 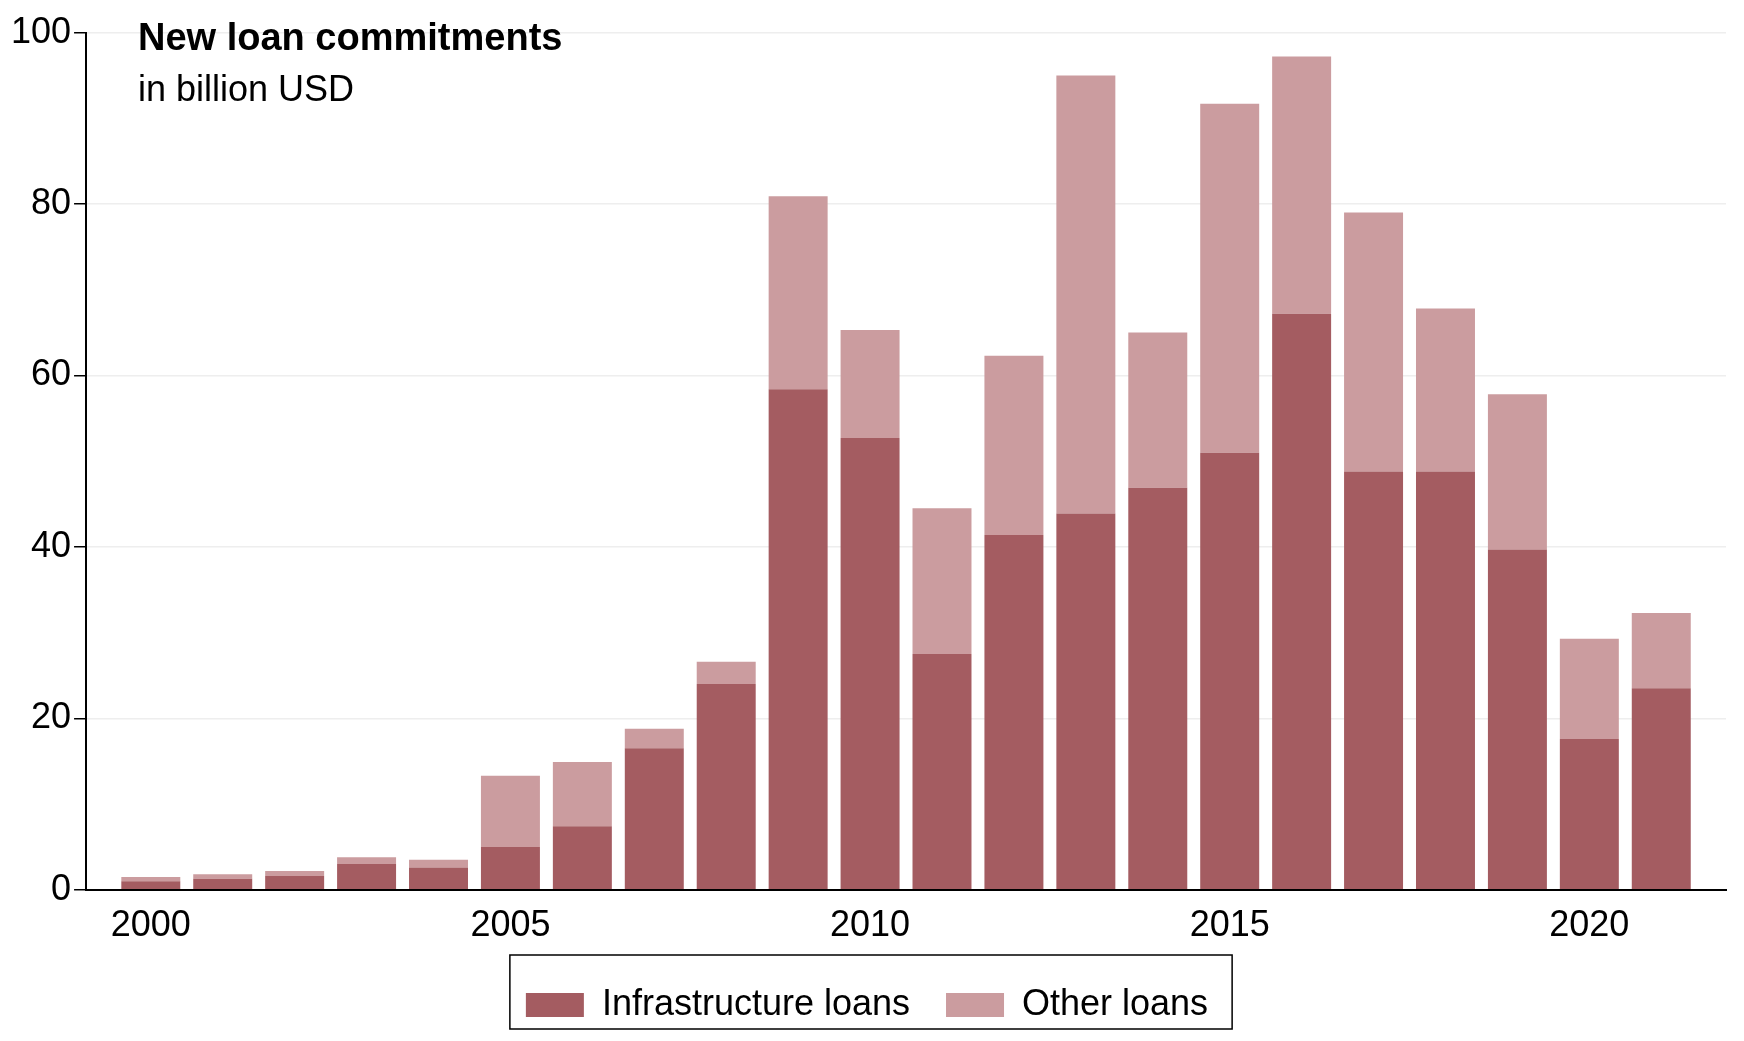 What do you see at coordinates (51, 373) in the screenshot?
I see `y-tick-label: 60` at bounding box center [51, 373].